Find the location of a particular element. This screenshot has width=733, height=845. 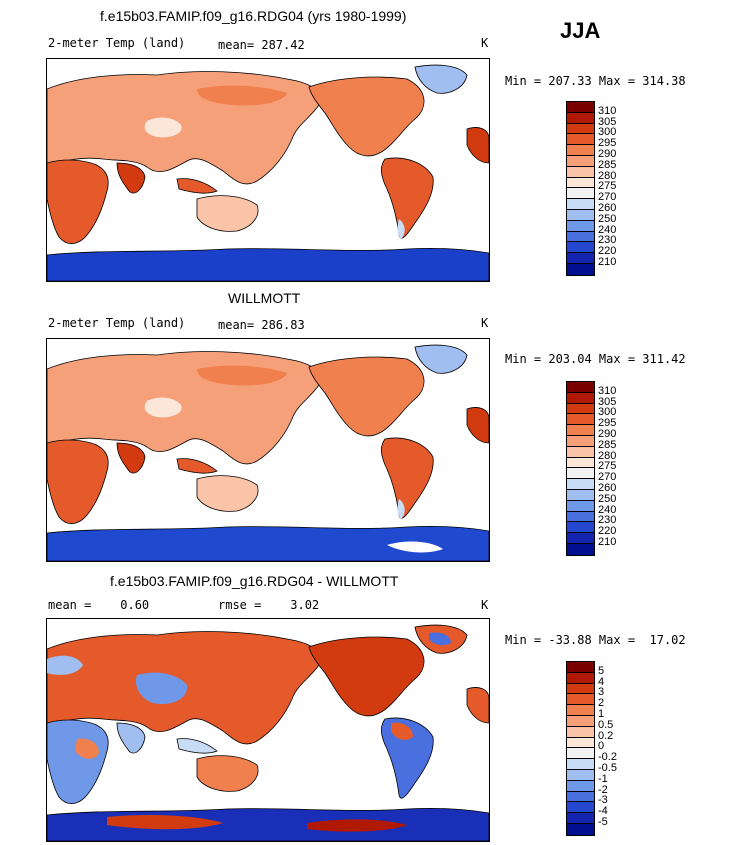

colorbar-tick-label: 0.5 is located at coordinates (606, 724).